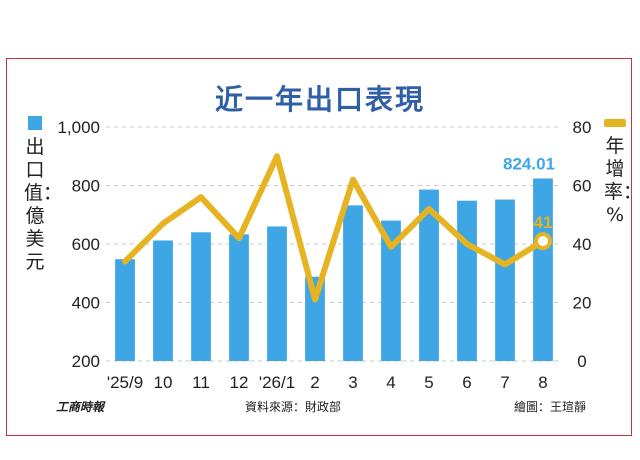 Image resolution: width=640 pixels, height=460 pixels. What do you see at coordinates (35, 123) in the screenshot?
I see `legend-bar-swatch` at bounding box center [35, 123].